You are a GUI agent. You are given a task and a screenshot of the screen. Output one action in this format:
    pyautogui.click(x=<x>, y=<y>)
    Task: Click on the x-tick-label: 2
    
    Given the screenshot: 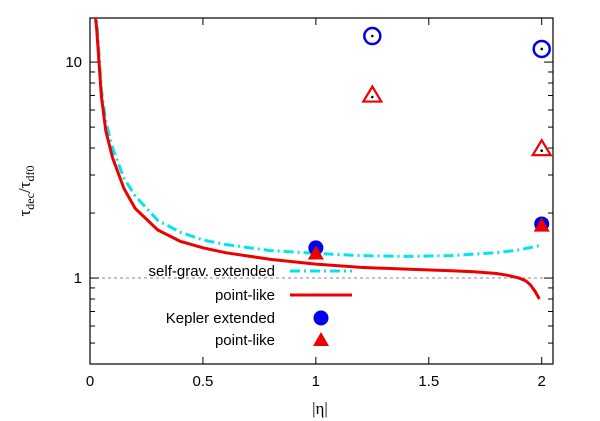 What is the action you would take?
    pyautogui.click(x=542, y=381)
    